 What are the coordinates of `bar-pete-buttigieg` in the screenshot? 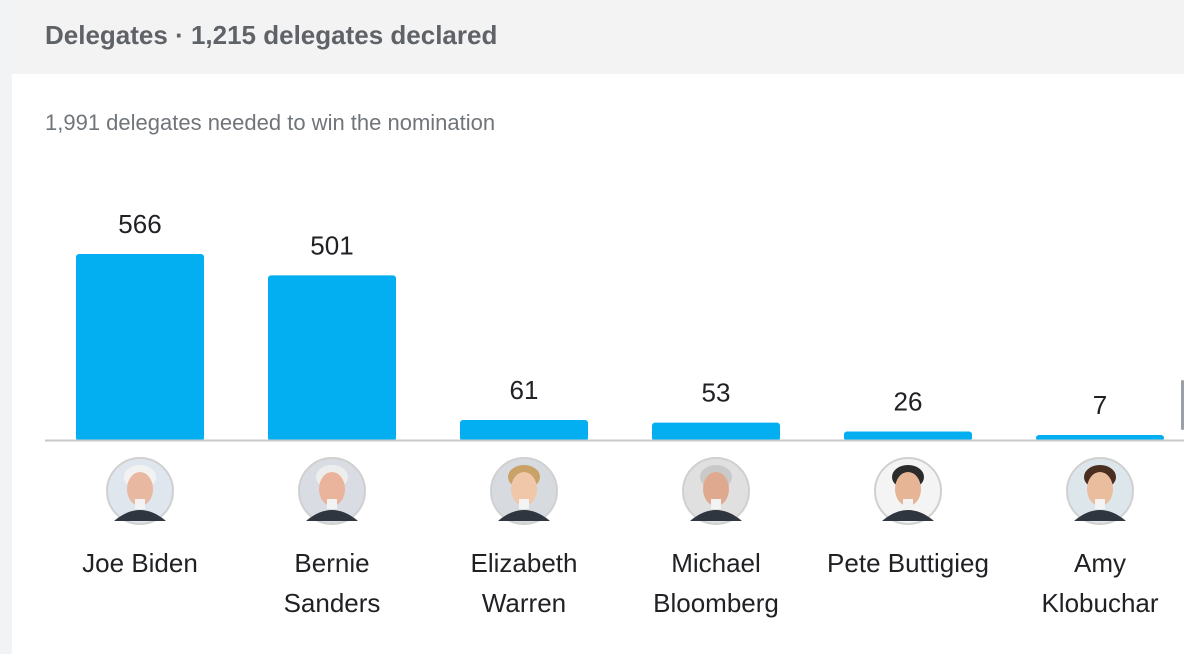 It's located at (908, 436).